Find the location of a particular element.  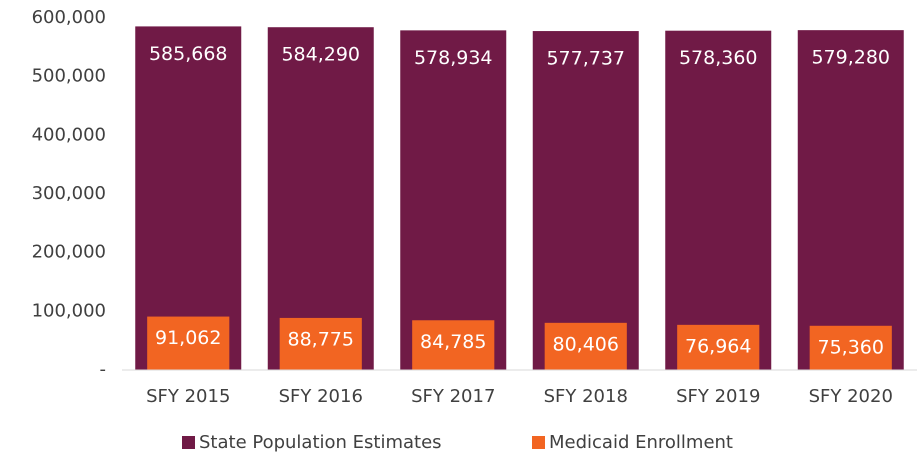

x-tick-label: SFY 2019 is located at coordinates (718, 396).